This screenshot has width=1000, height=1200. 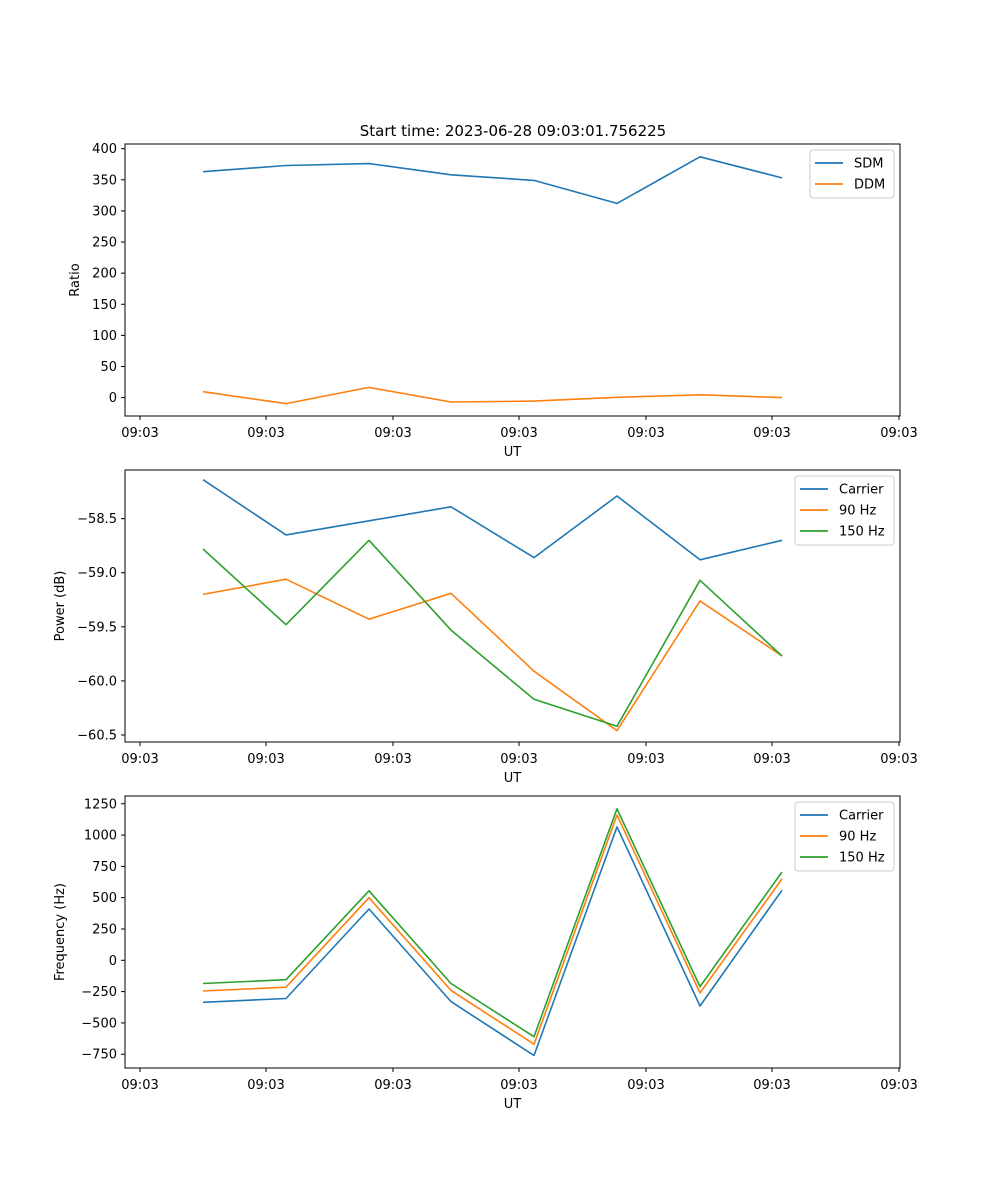 What do you see at coordinates (108, 367) in the screenshot?
I see `y-tick-label: 50` at bounding box center [108, 367].